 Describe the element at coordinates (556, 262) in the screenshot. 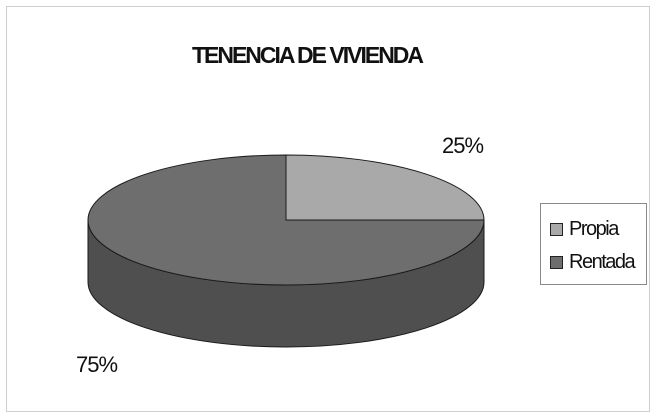

I see `legend-swatch-rentada` at that location.